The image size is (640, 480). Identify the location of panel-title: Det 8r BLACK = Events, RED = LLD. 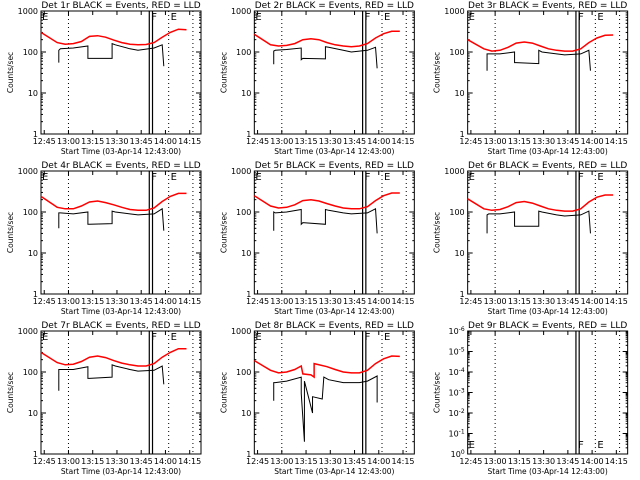
(334, 326).